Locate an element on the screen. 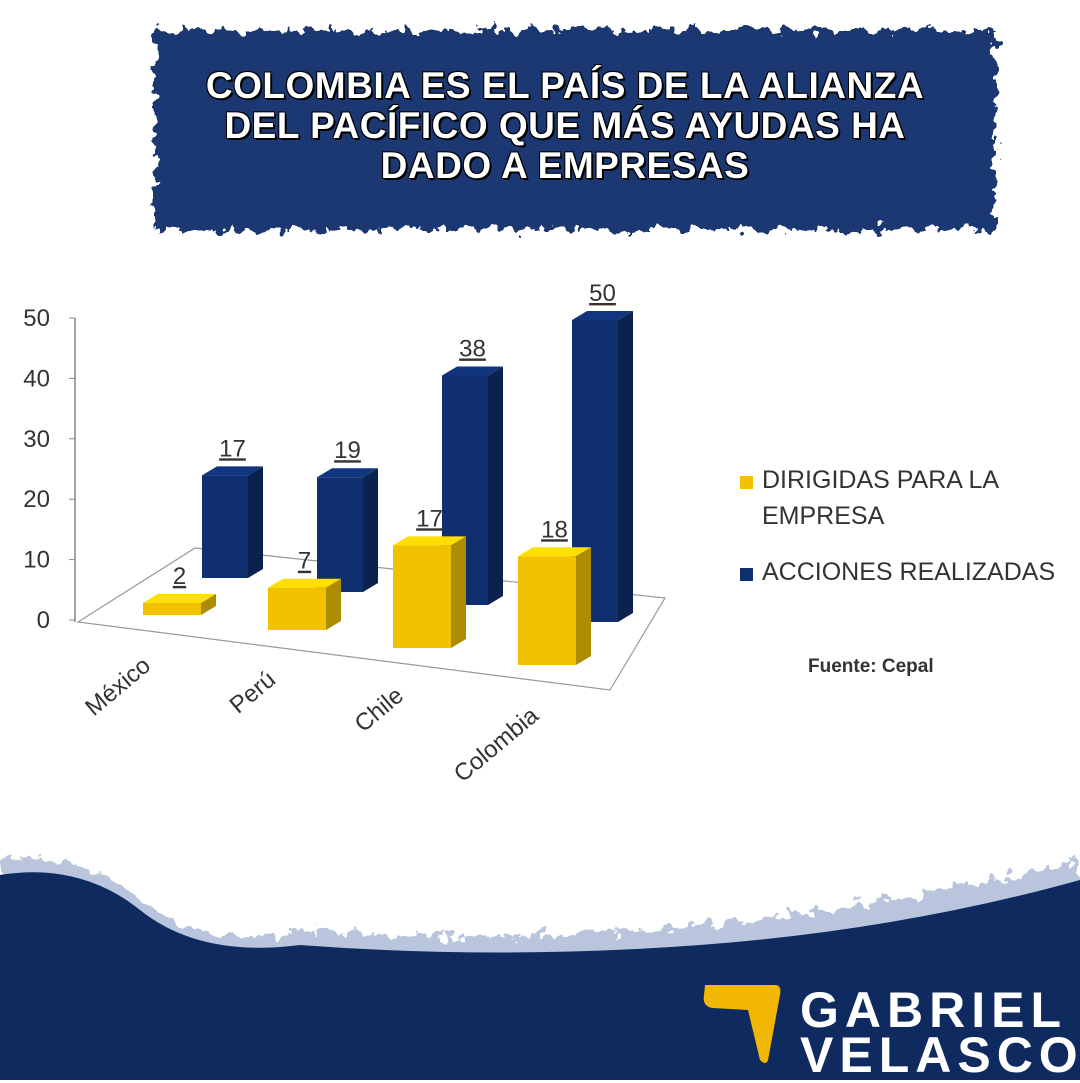  logo-icon is located at coordinates (742, 1024).